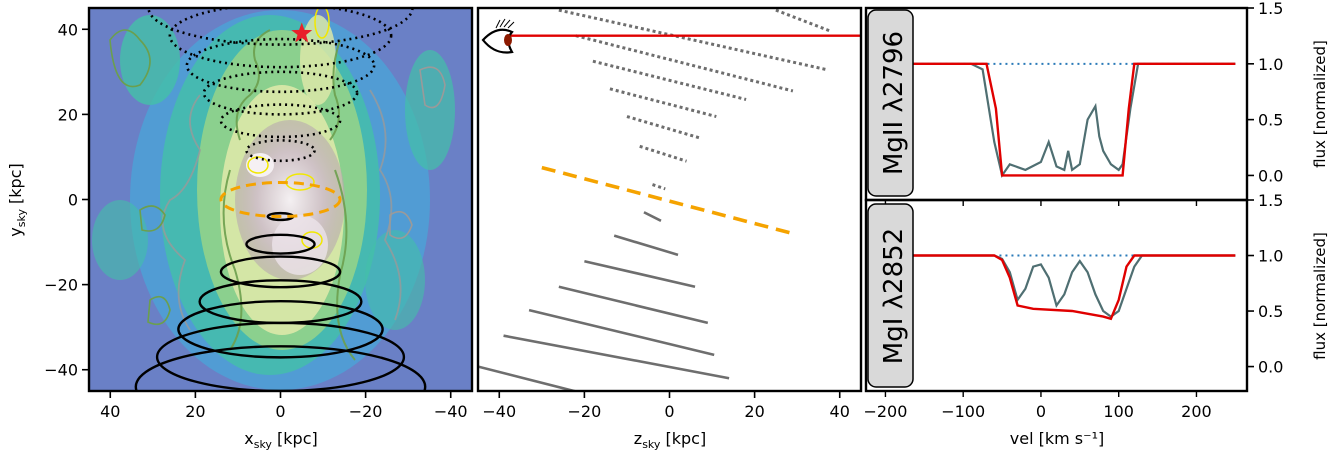 Image resolution: width=1339 pixels, height=455 pixels. I want to click on observer-eye-icon, so click(498, 36).